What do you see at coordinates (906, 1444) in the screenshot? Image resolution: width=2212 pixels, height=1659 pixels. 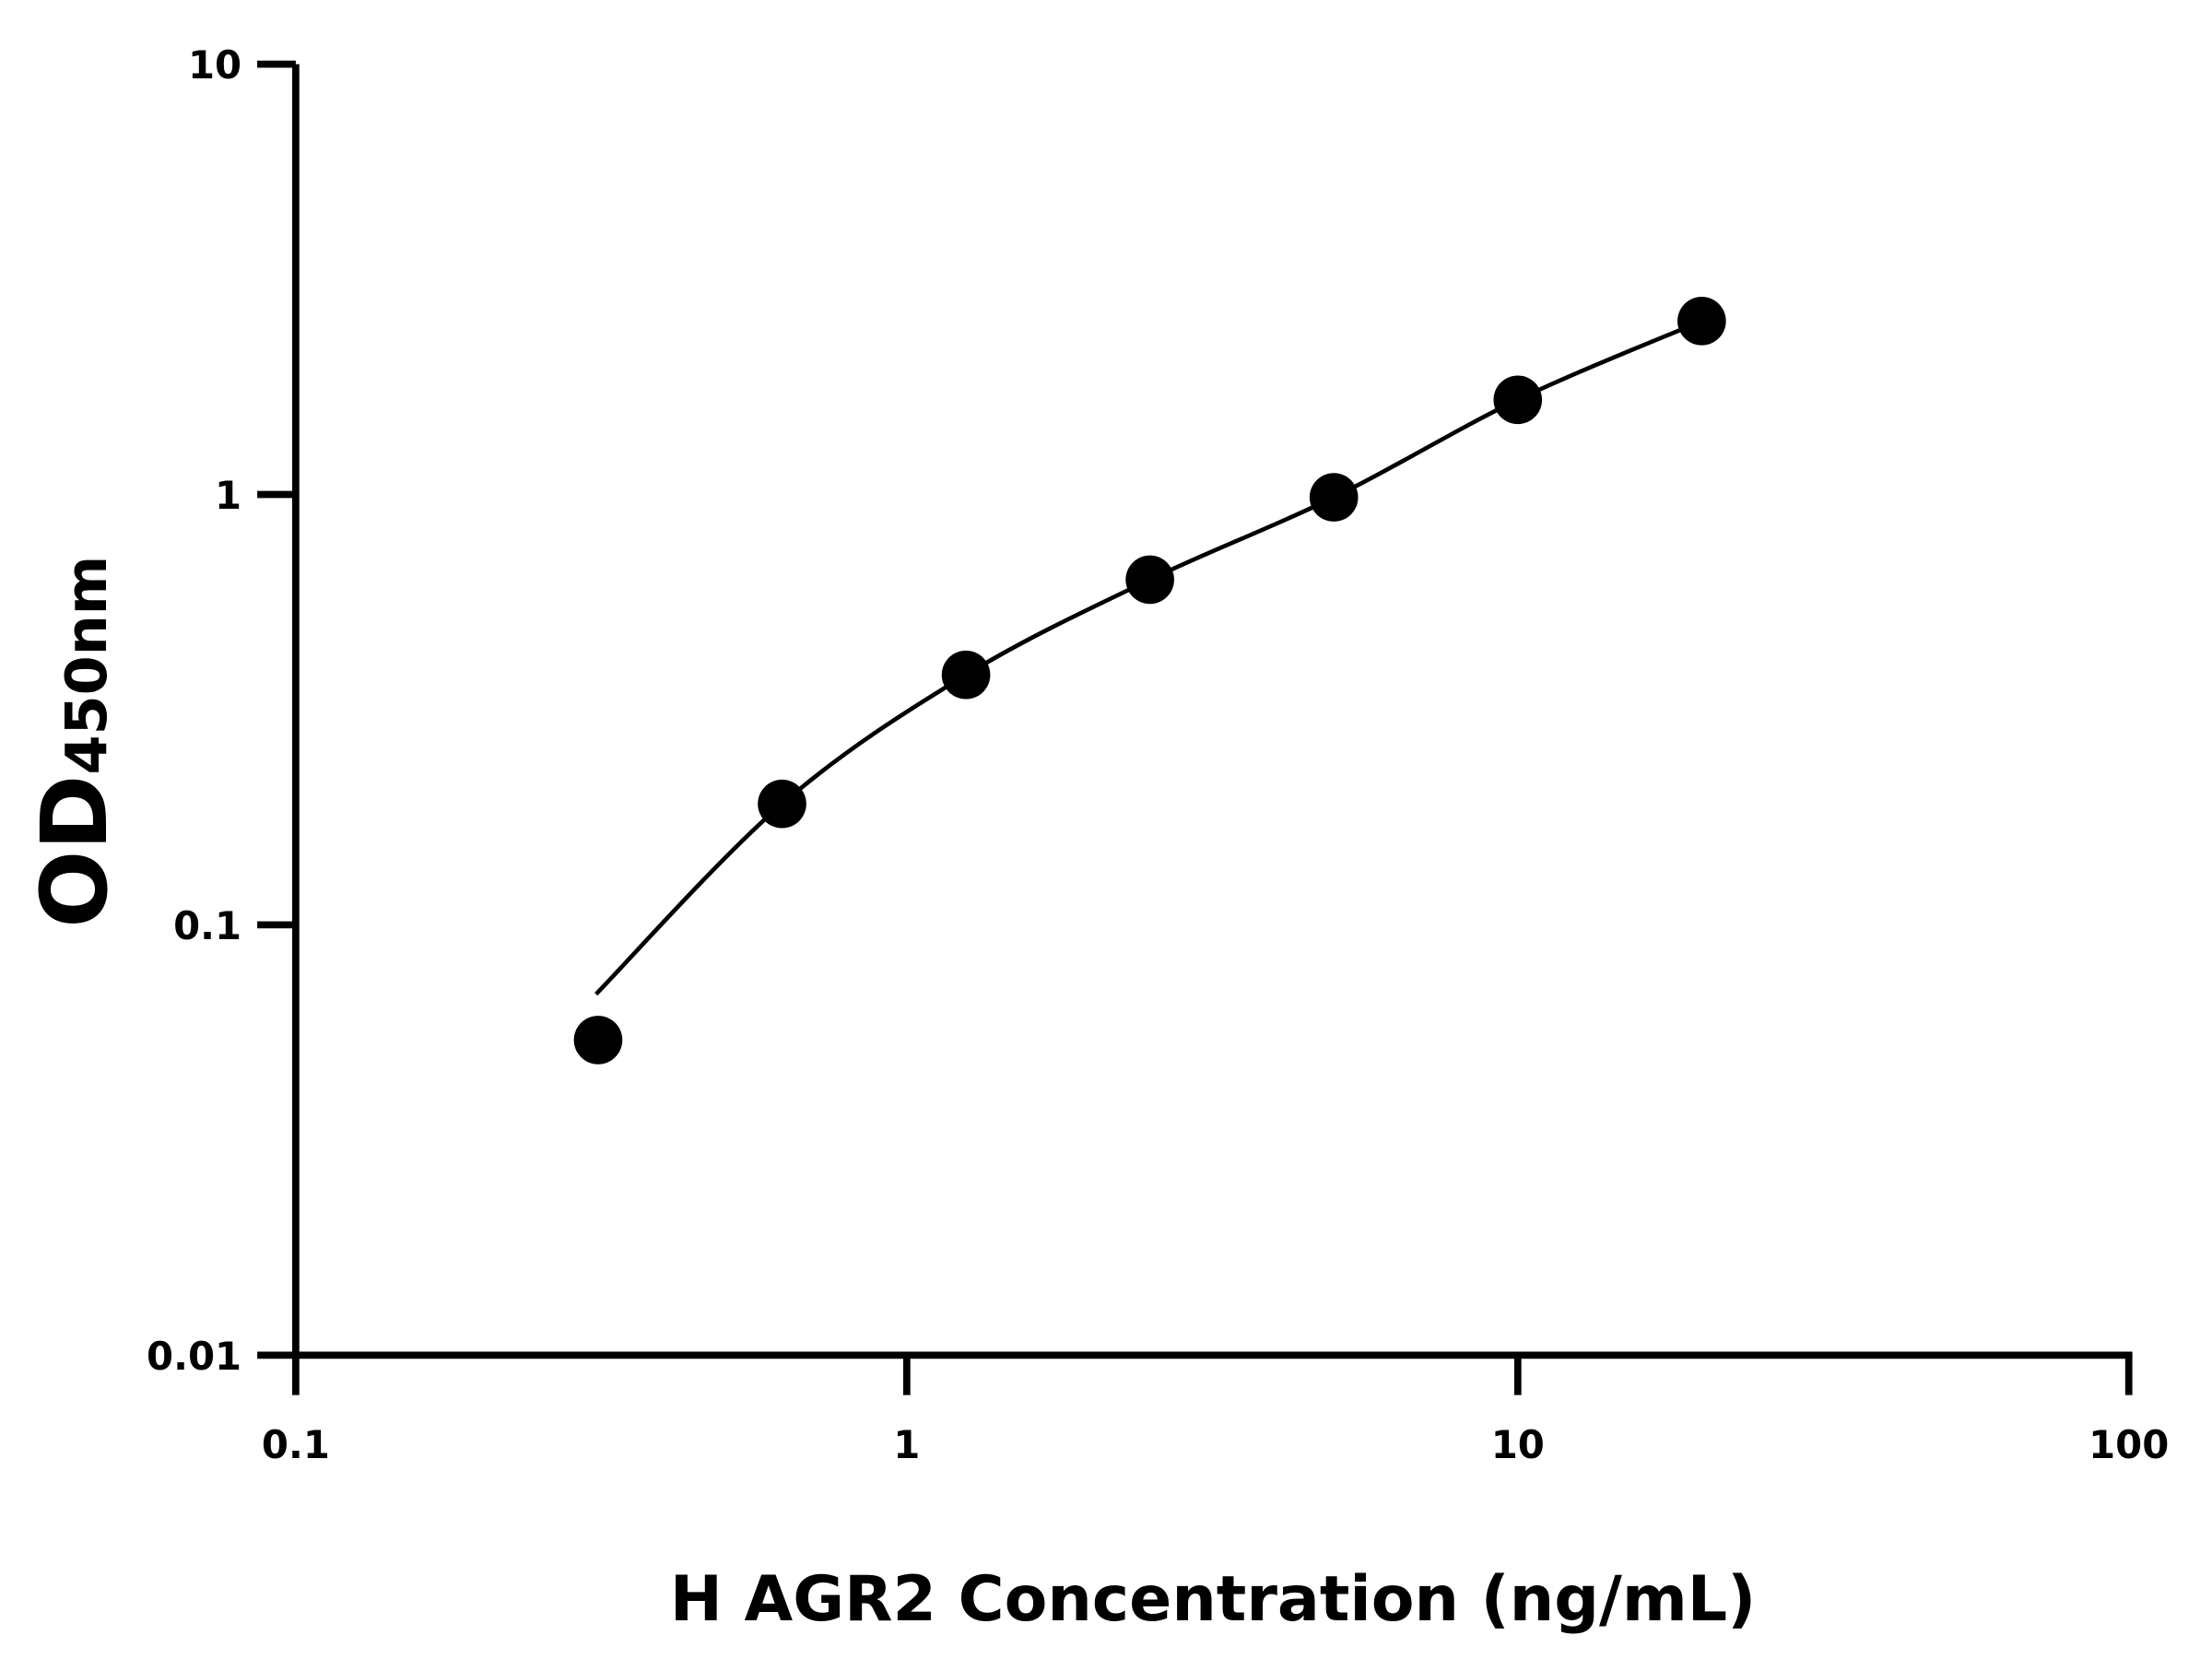 I see `x-tick-label: 1` at bounding box center [906, 1444].